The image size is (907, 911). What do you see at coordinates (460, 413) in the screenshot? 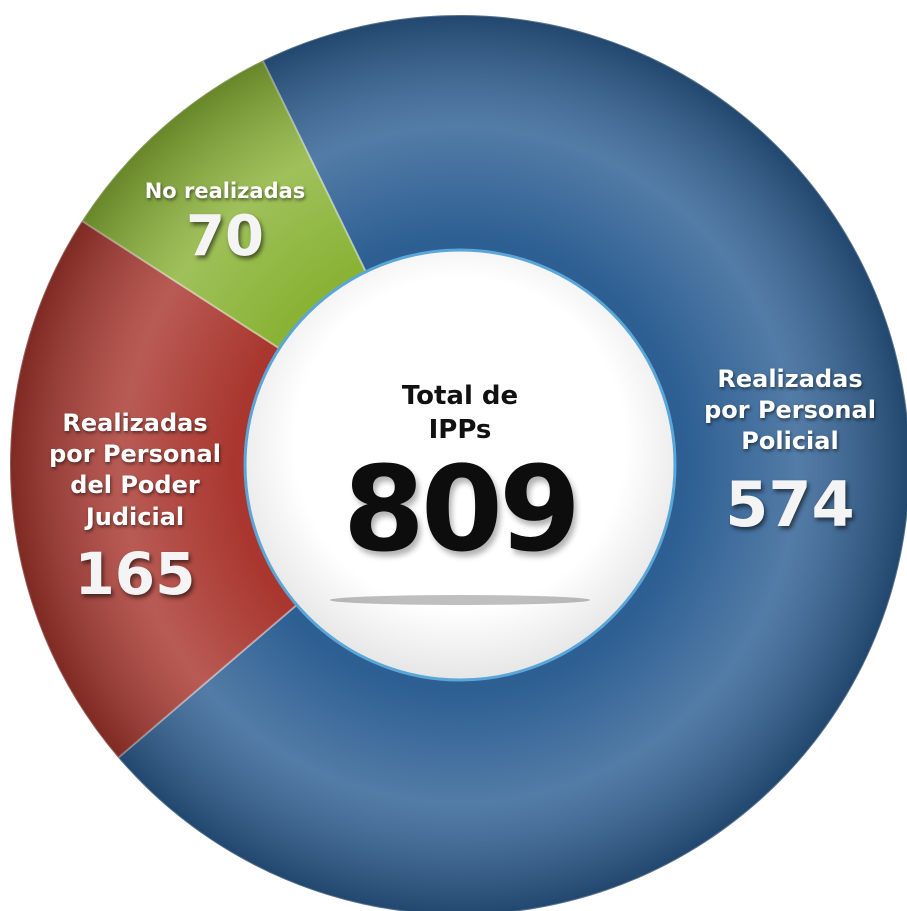
I see `center-title: Total de IPPs` at bounding box center [460, 413].